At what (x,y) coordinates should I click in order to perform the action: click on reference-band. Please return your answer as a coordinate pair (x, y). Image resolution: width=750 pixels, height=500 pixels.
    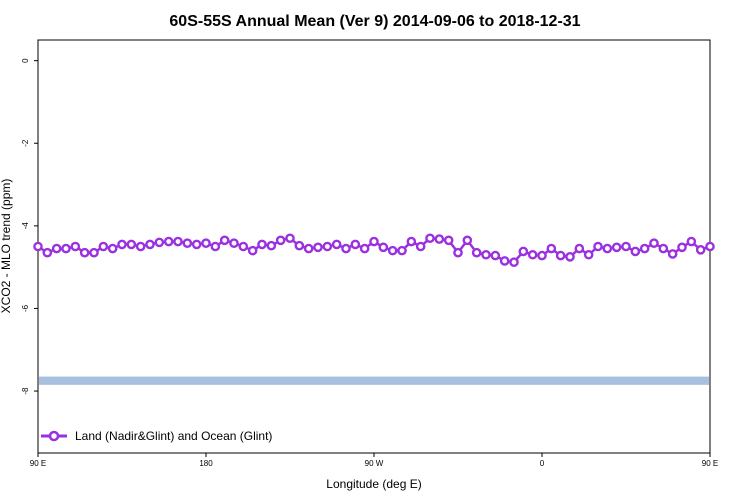
    Looking at the image, I should click on (374, 380).